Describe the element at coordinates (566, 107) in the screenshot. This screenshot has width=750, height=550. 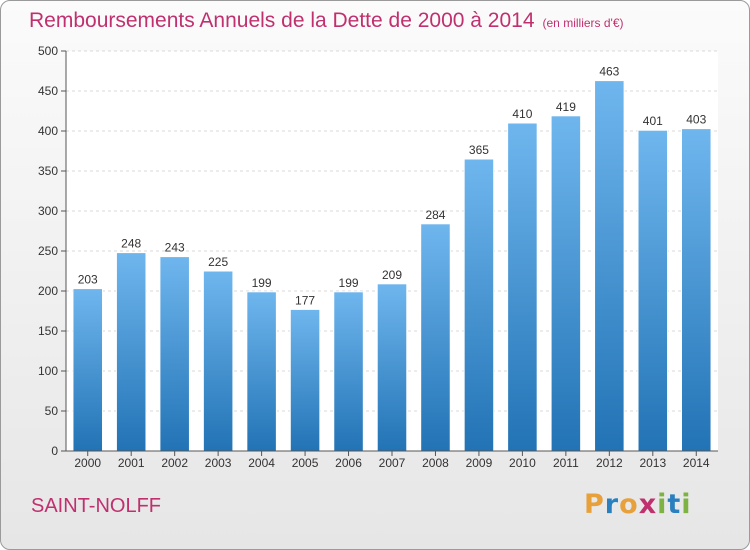
I see `bar-value-label: 419` at that location.